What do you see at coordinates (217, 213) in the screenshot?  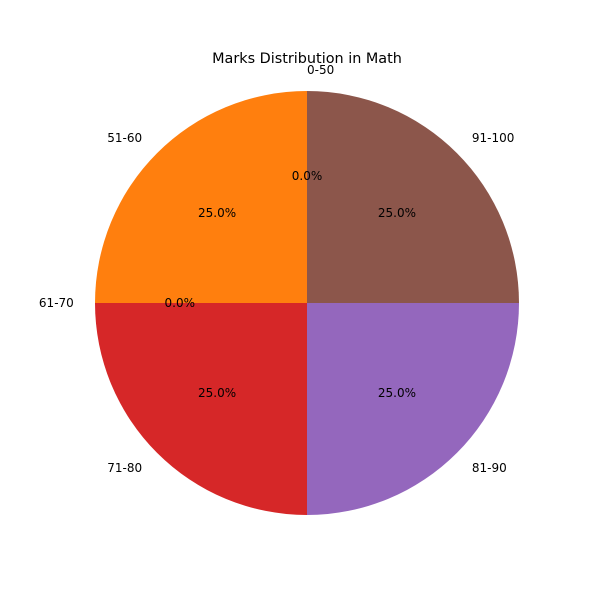 I see `percent-label-51-60: 25.0%` at bounding box center [217, 213].